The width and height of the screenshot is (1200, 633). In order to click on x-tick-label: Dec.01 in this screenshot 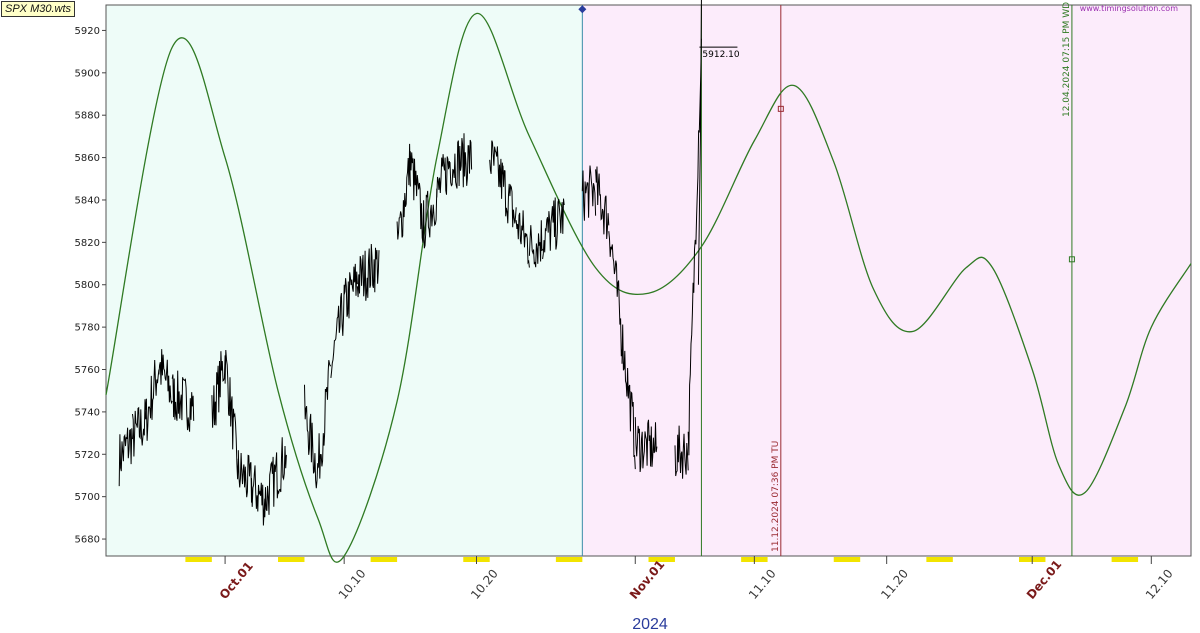, I will do `click(1044, 579)`.